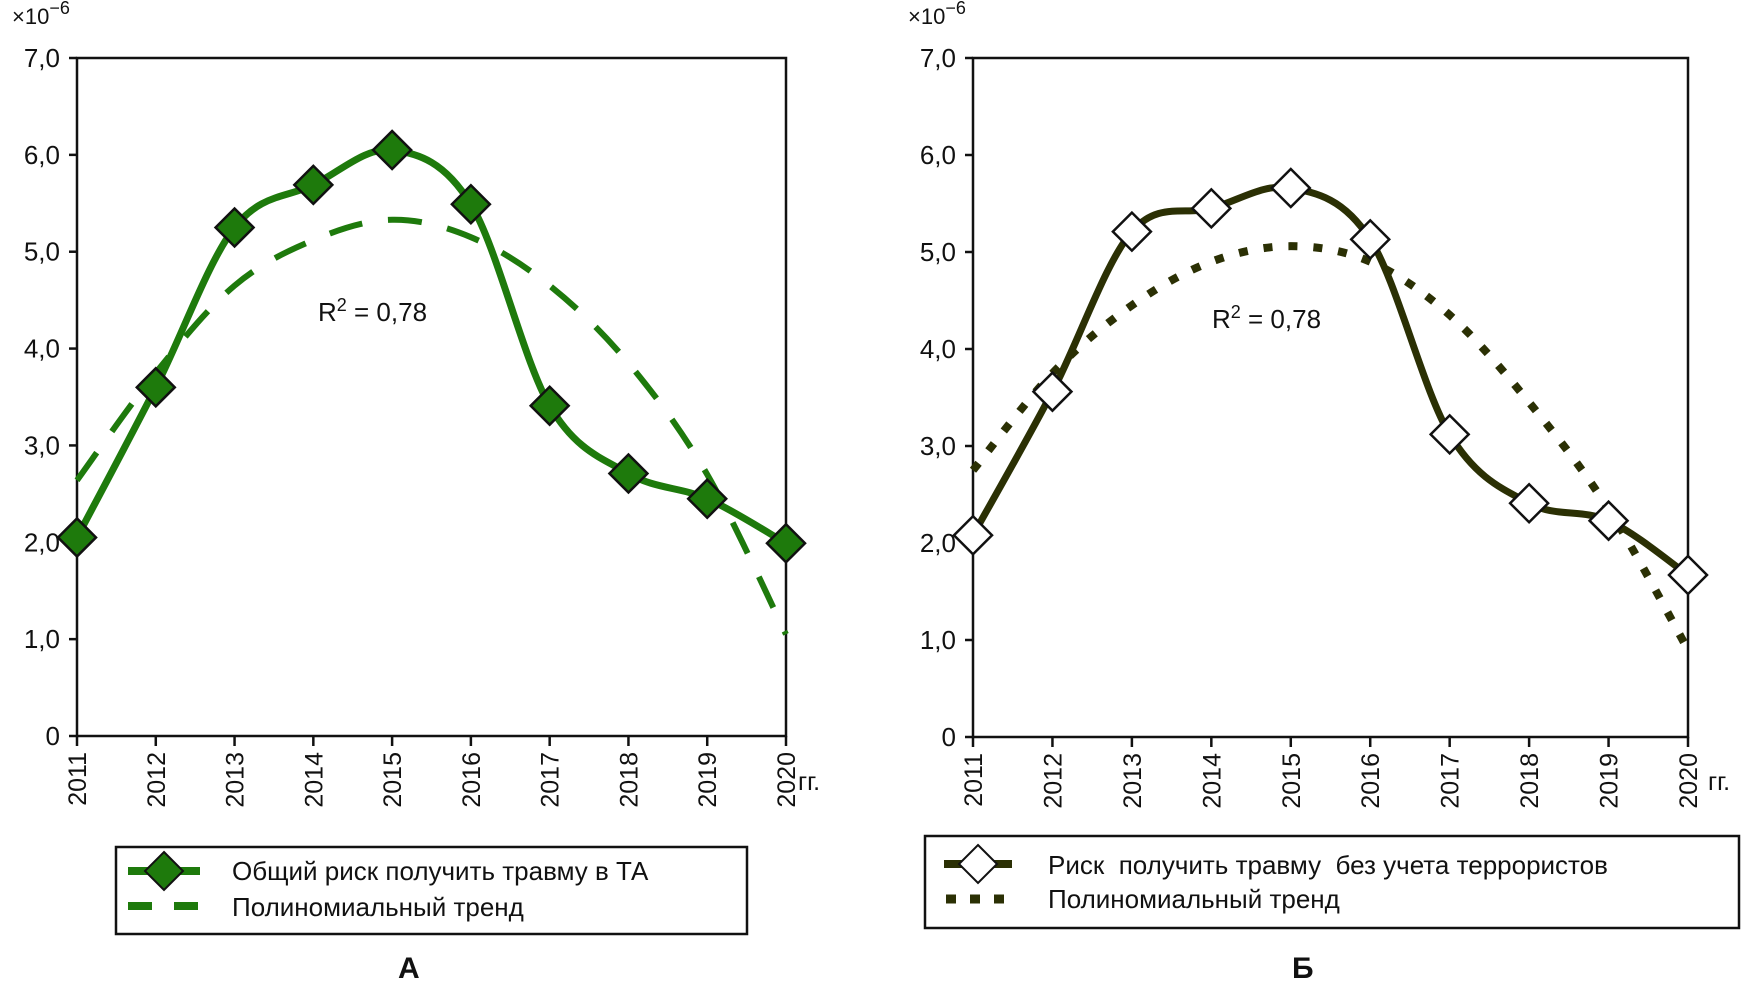 The width and height of the screenshot is (1748, 984). Describe the element at coordinates (1303, 968) in the screenshot. I see `panel-label-b: Б` at that location.